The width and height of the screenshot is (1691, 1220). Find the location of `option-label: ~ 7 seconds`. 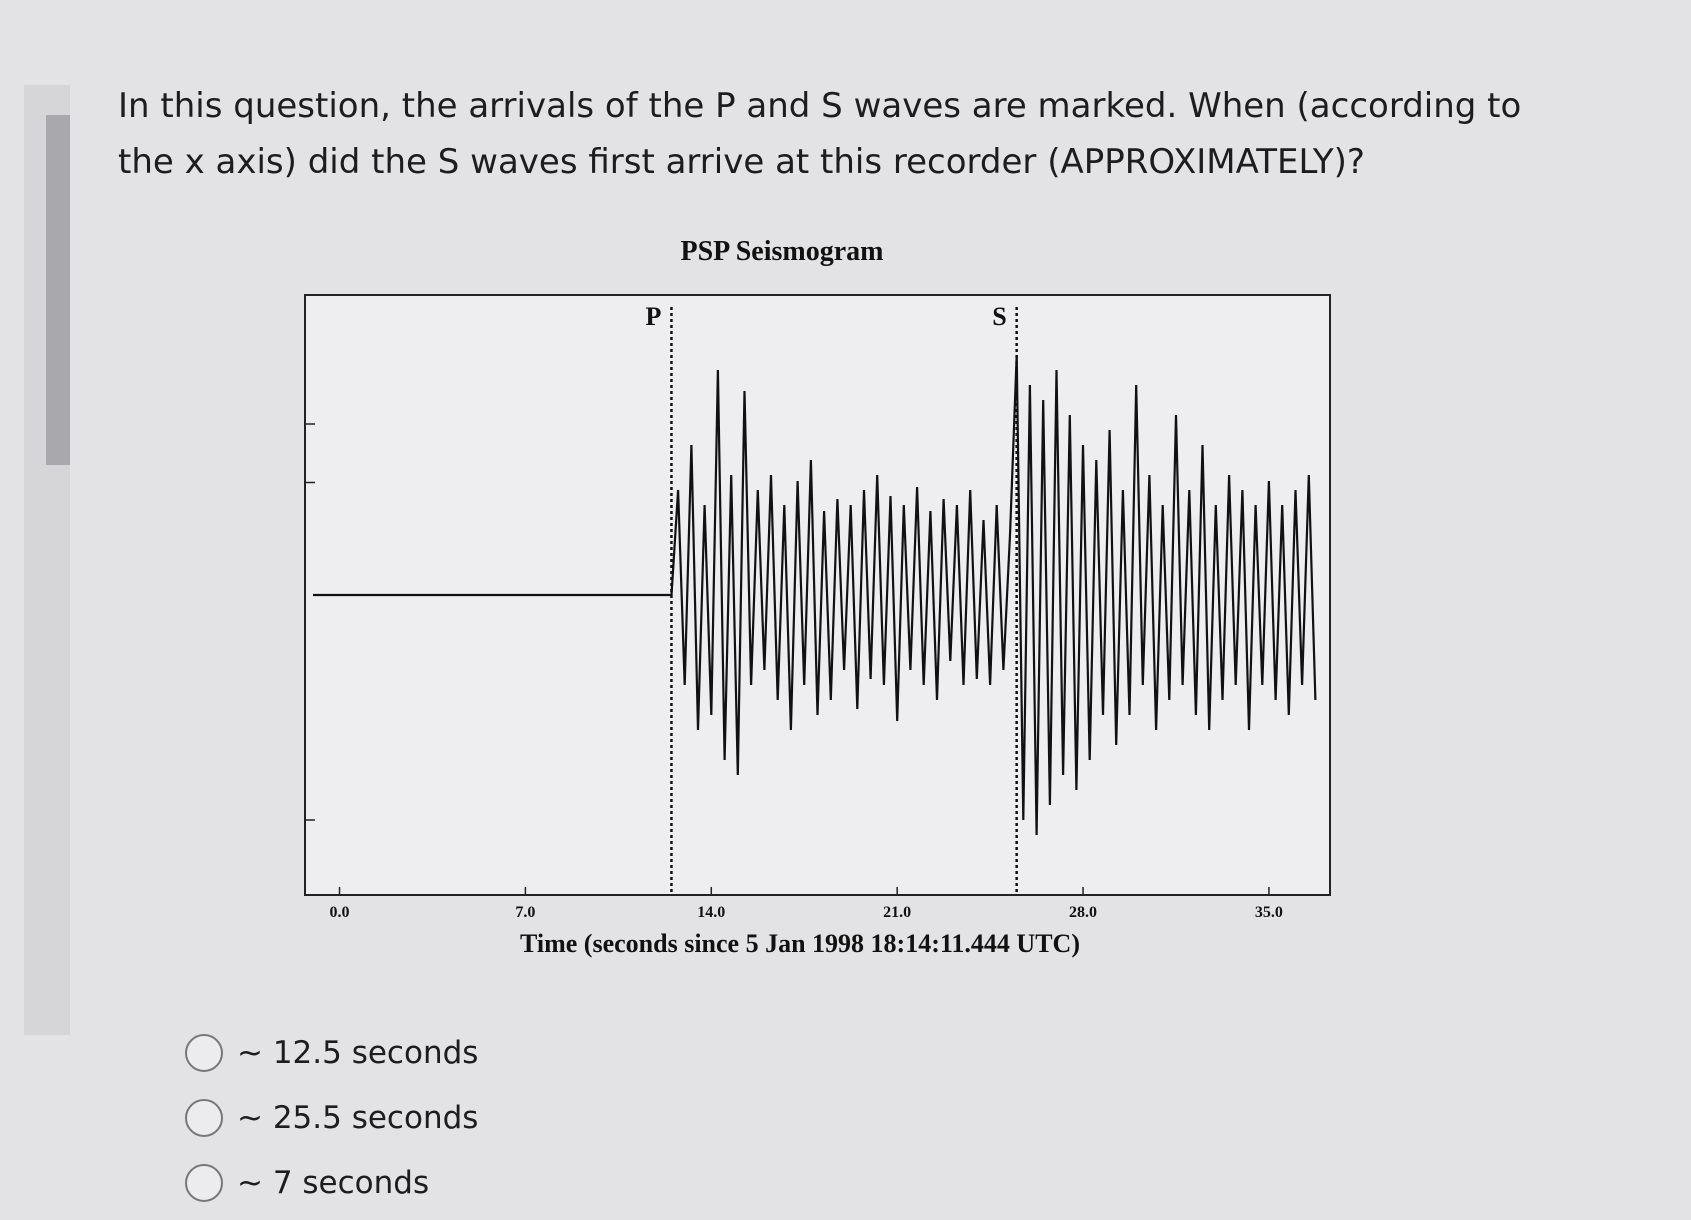

option-label: ~ 7 seconds is located at coordinates (333, 1182).